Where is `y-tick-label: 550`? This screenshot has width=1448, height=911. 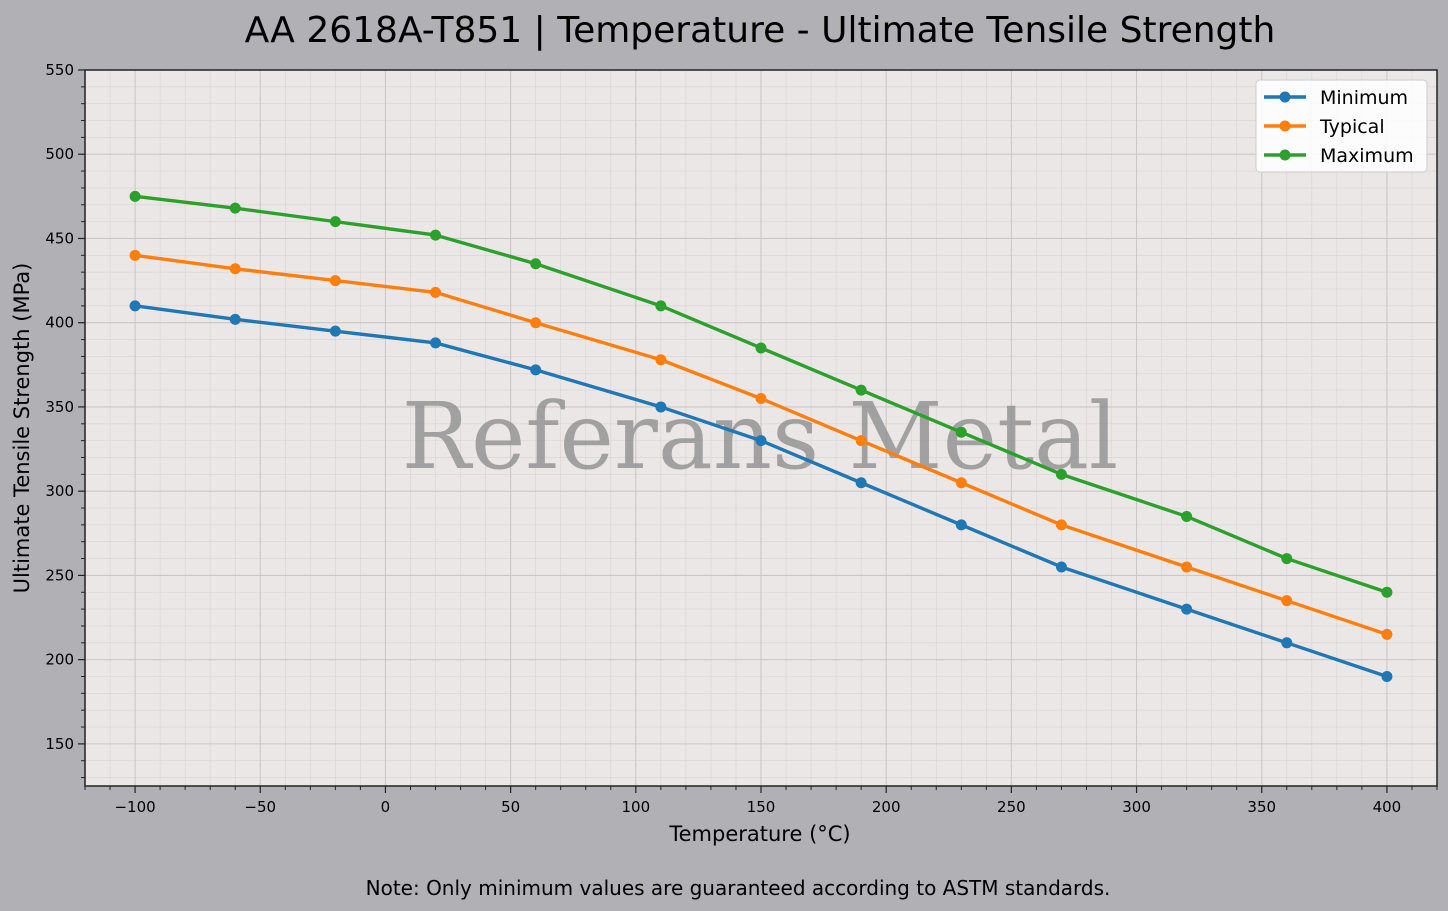 y-tick-label: 550 is located at coordinates (59, 70).